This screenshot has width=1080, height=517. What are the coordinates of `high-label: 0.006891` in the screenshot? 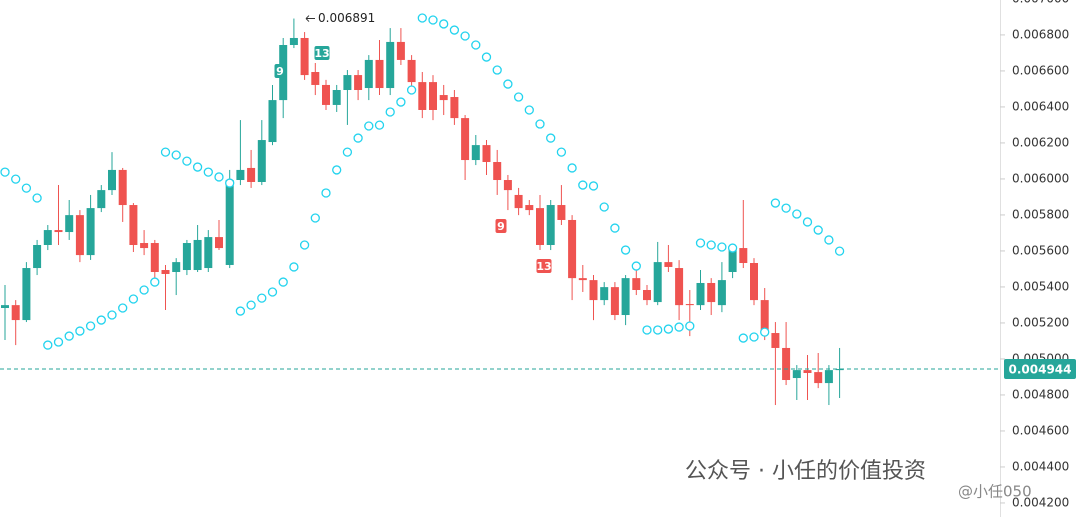 It's located at (346, 18).